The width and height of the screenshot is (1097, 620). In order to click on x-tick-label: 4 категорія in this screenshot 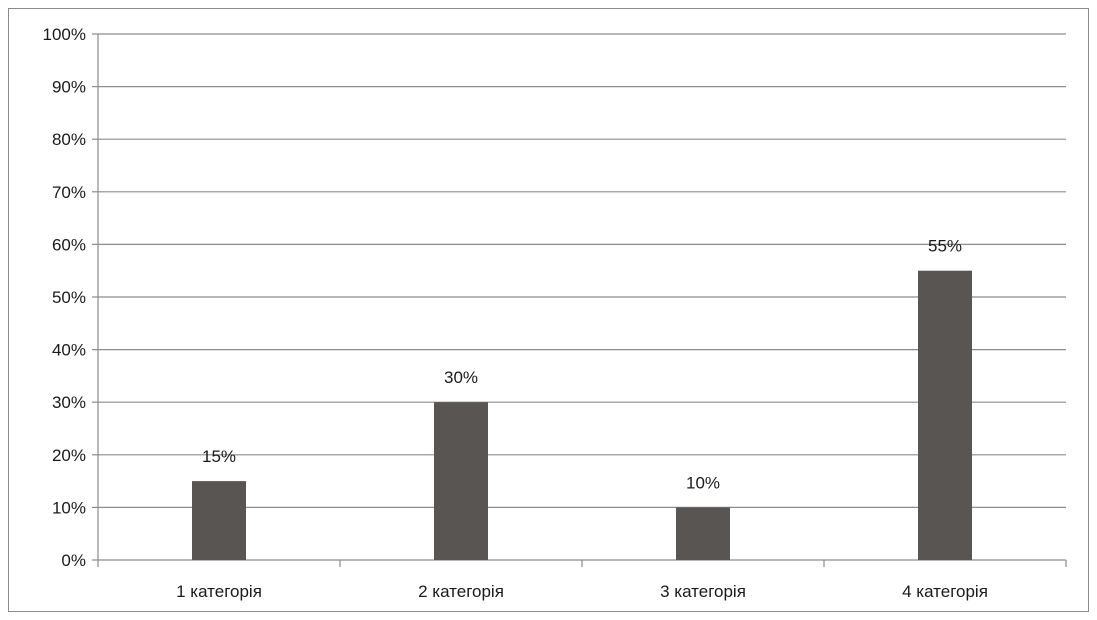, I will do `click(945, 591)`.